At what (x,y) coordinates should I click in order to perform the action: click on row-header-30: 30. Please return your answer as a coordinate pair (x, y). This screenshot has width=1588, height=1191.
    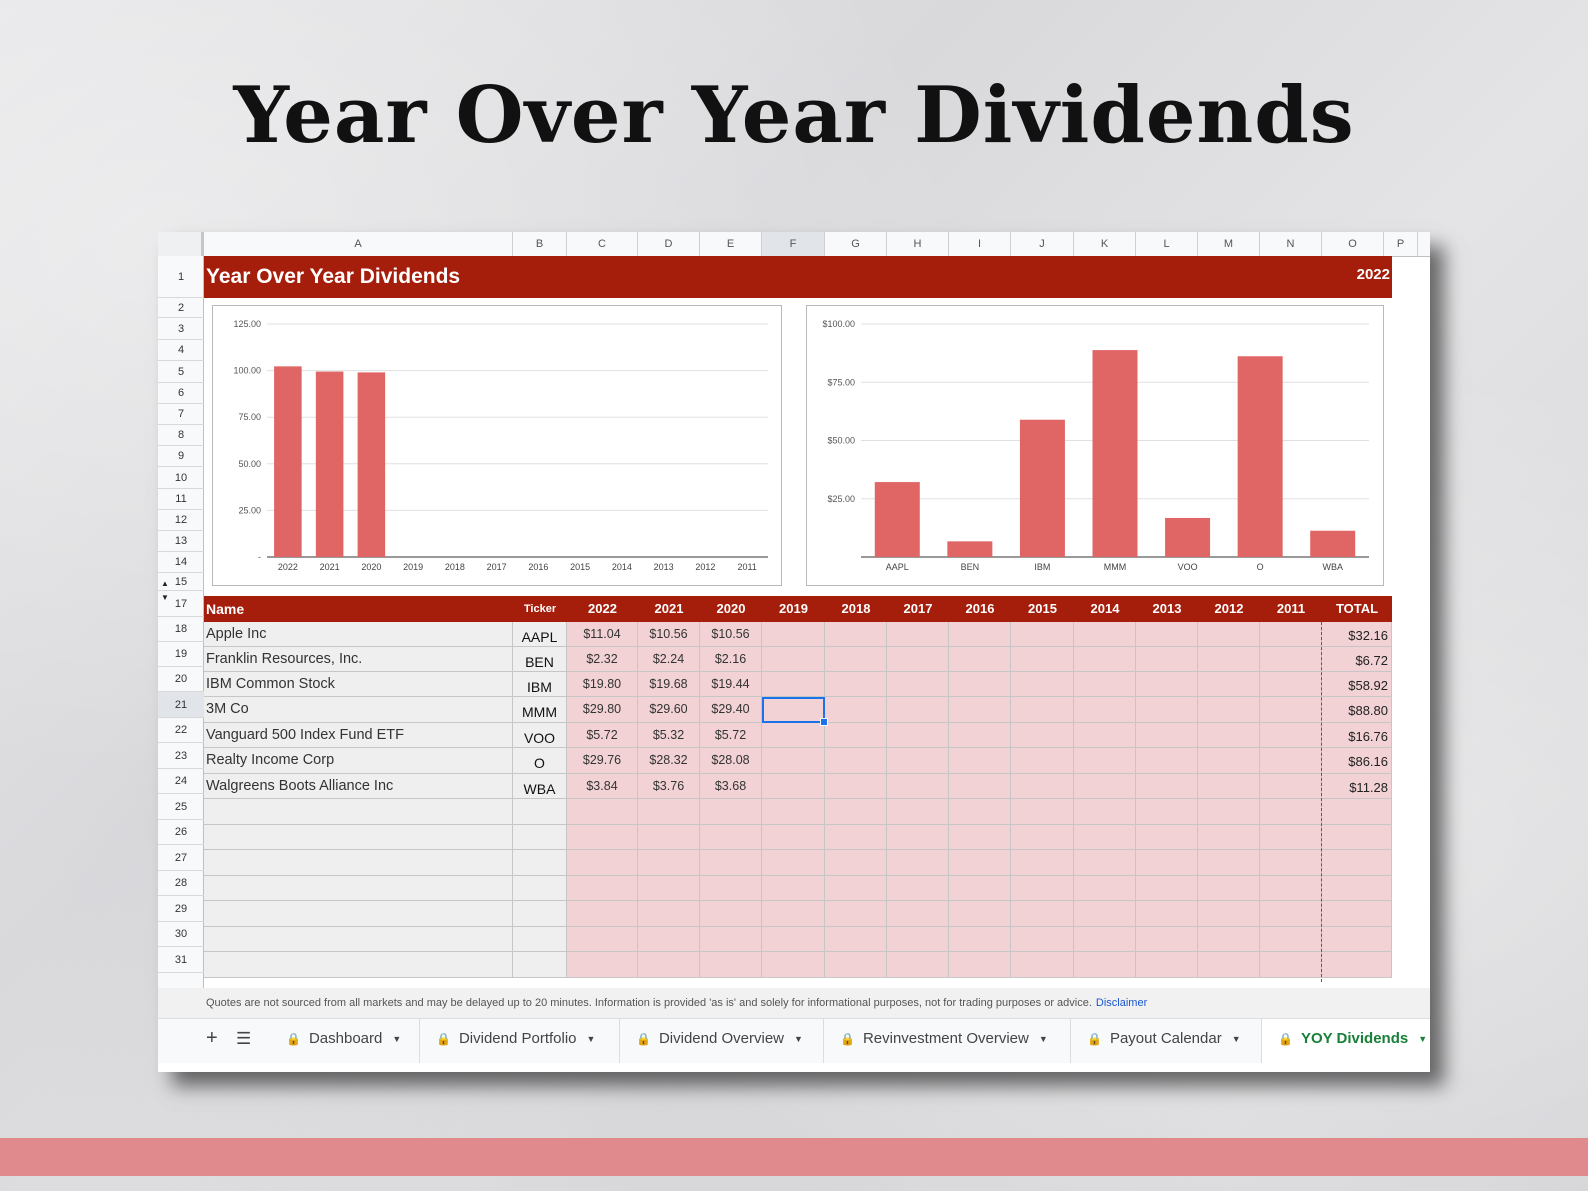
    Looking at the image, I should click on (181, 934).